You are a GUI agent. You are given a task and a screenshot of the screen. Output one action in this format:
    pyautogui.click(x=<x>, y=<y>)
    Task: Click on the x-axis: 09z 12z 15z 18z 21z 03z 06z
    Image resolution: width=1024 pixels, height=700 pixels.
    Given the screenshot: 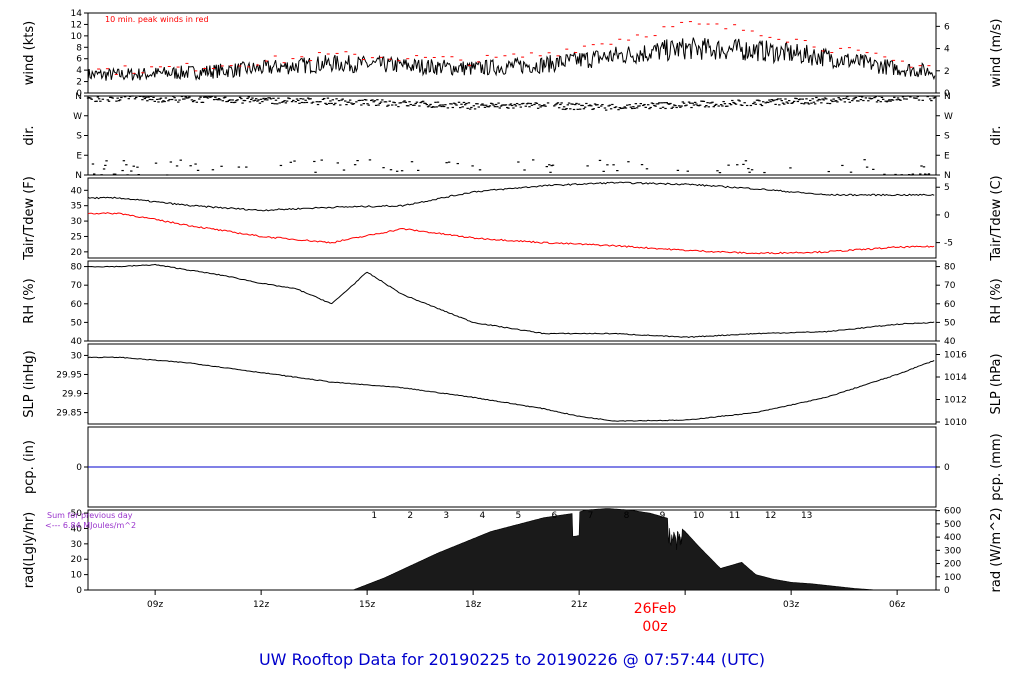 What is the action you would take?
    pyautogui.click(x=526, y=600)
    